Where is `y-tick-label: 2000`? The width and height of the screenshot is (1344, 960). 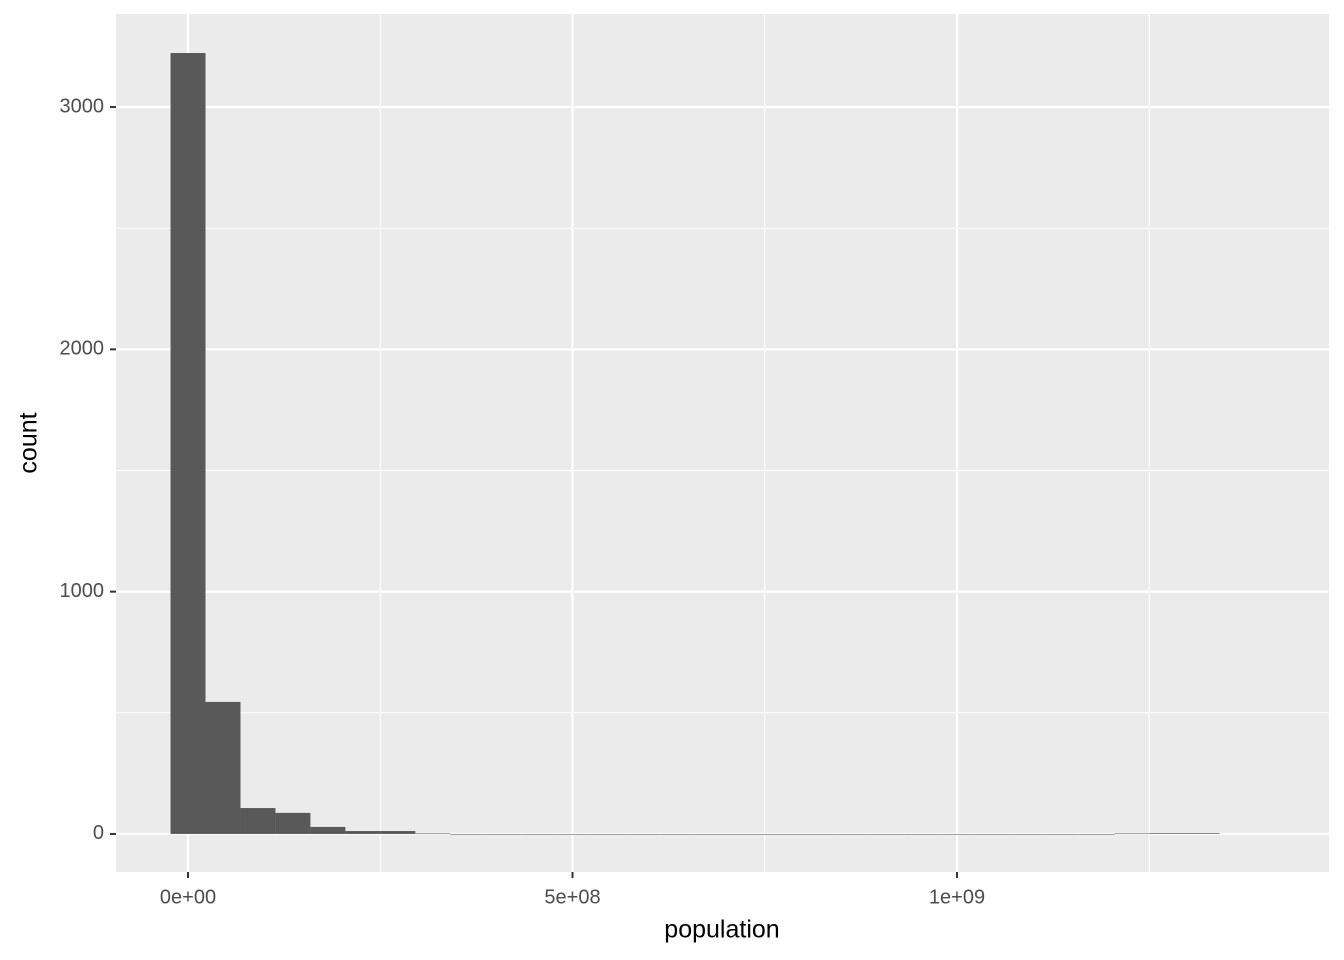 y-tick-label: 2000 is located at coordinates (82, 349).